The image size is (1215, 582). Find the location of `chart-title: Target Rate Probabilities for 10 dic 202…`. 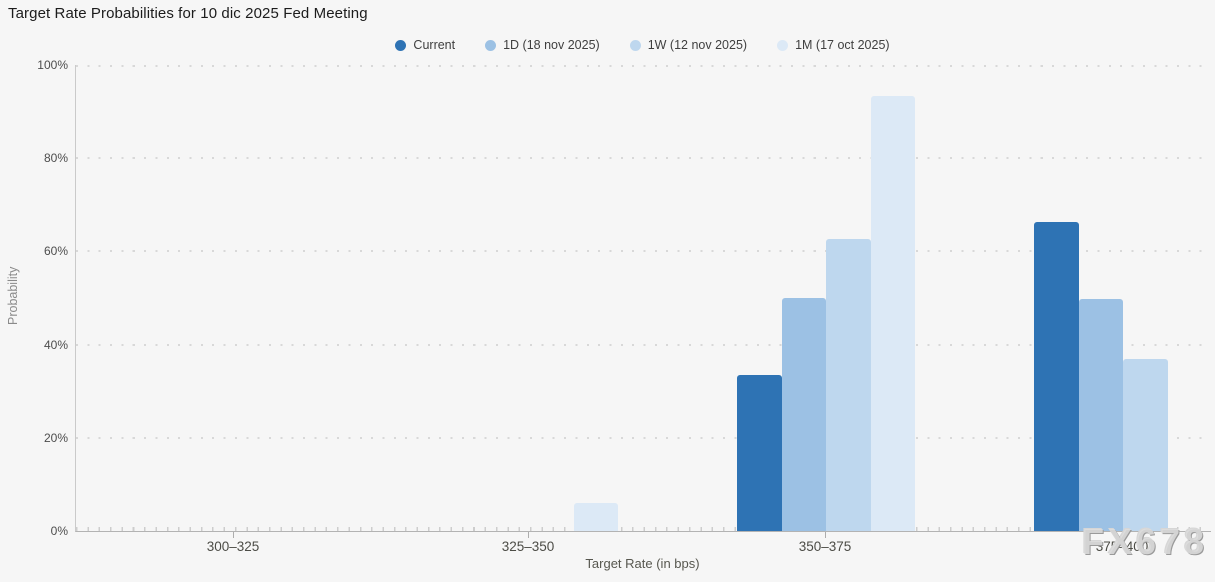

chart-title: Target Rate Probabilities for 10 dic 202… is located at coordinates (188, 13).